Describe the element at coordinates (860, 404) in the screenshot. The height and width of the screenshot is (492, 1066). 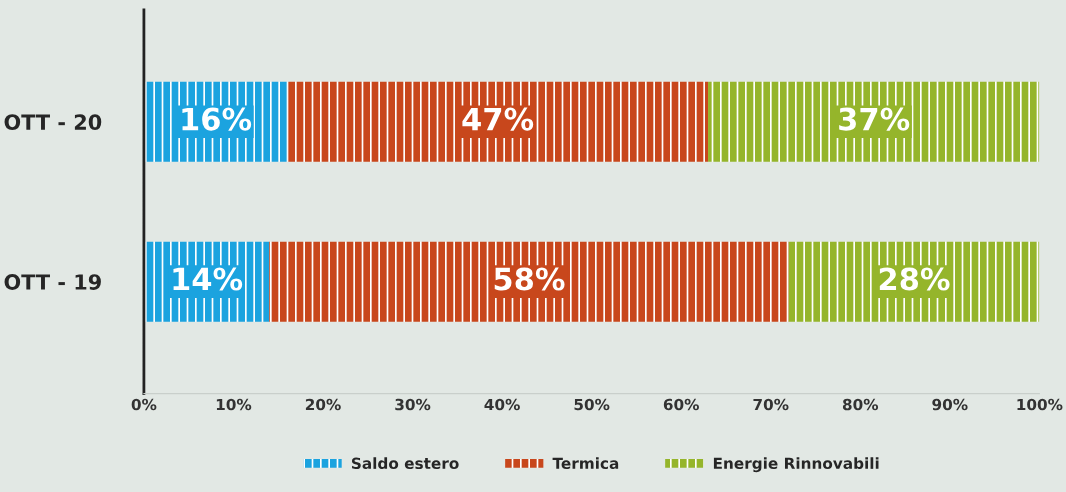
I see `x-tick-label: 80%` at that location.